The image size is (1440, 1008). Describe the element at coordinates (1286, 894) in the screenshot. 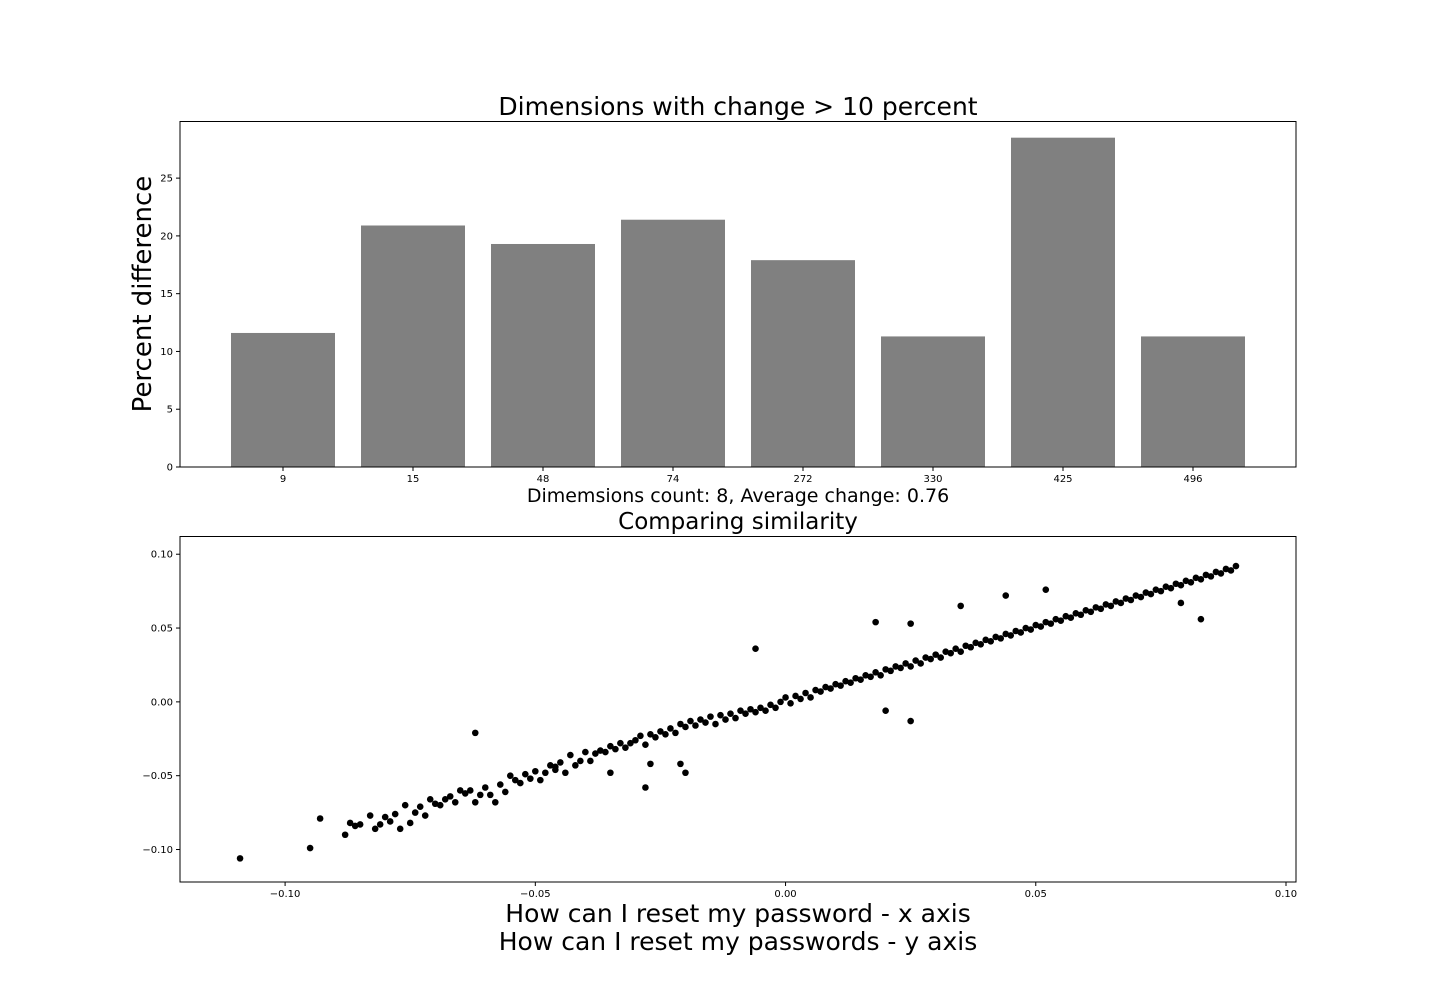

I see `x-tick-label: 0.10` at that location.